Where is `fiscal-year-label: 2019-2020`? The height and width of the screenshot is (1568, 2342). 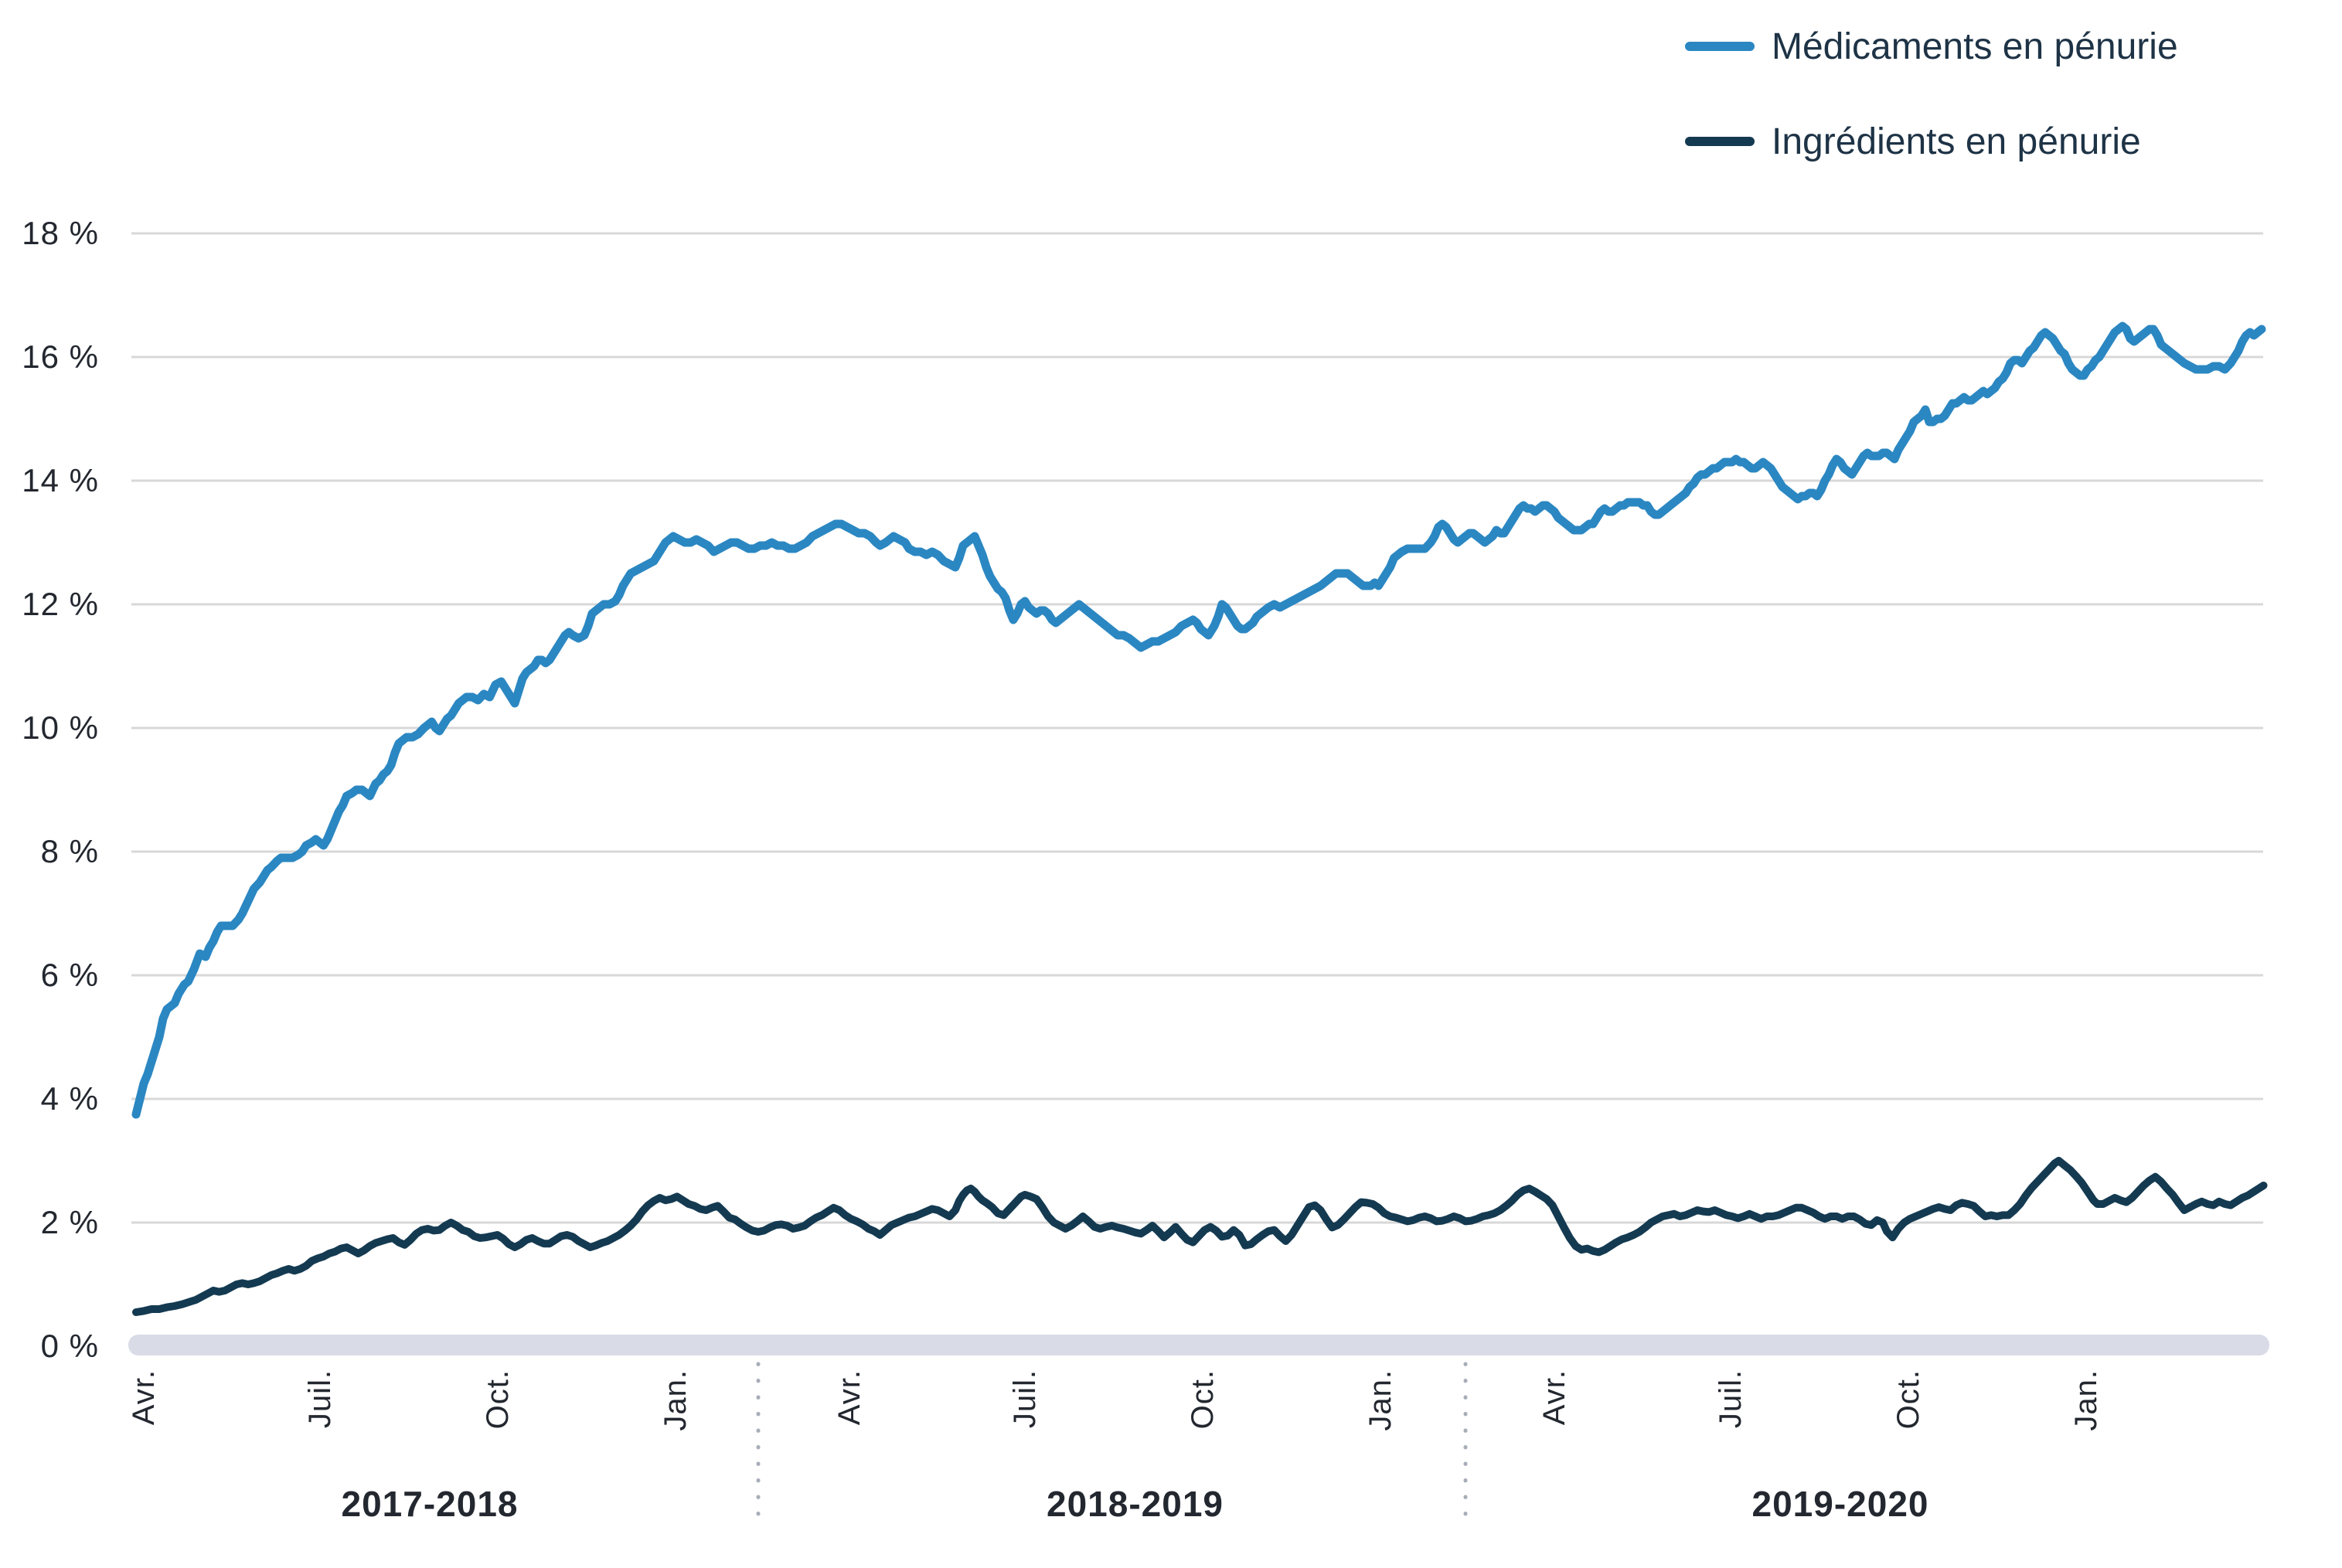 fiscal-year-label: 2019-2020 is located at coordinates (1840, 1504).